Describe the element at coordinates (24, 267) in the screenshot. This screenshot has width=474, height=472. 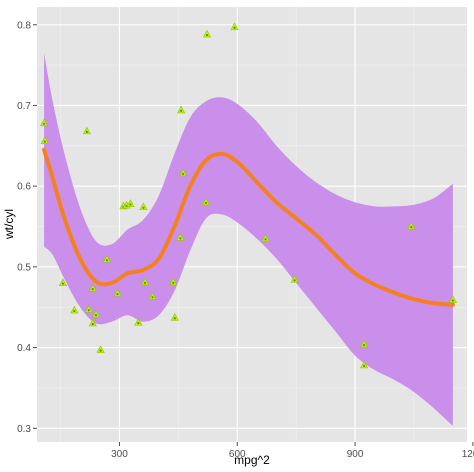
I see `y-tick-label: 0.5` at that location.